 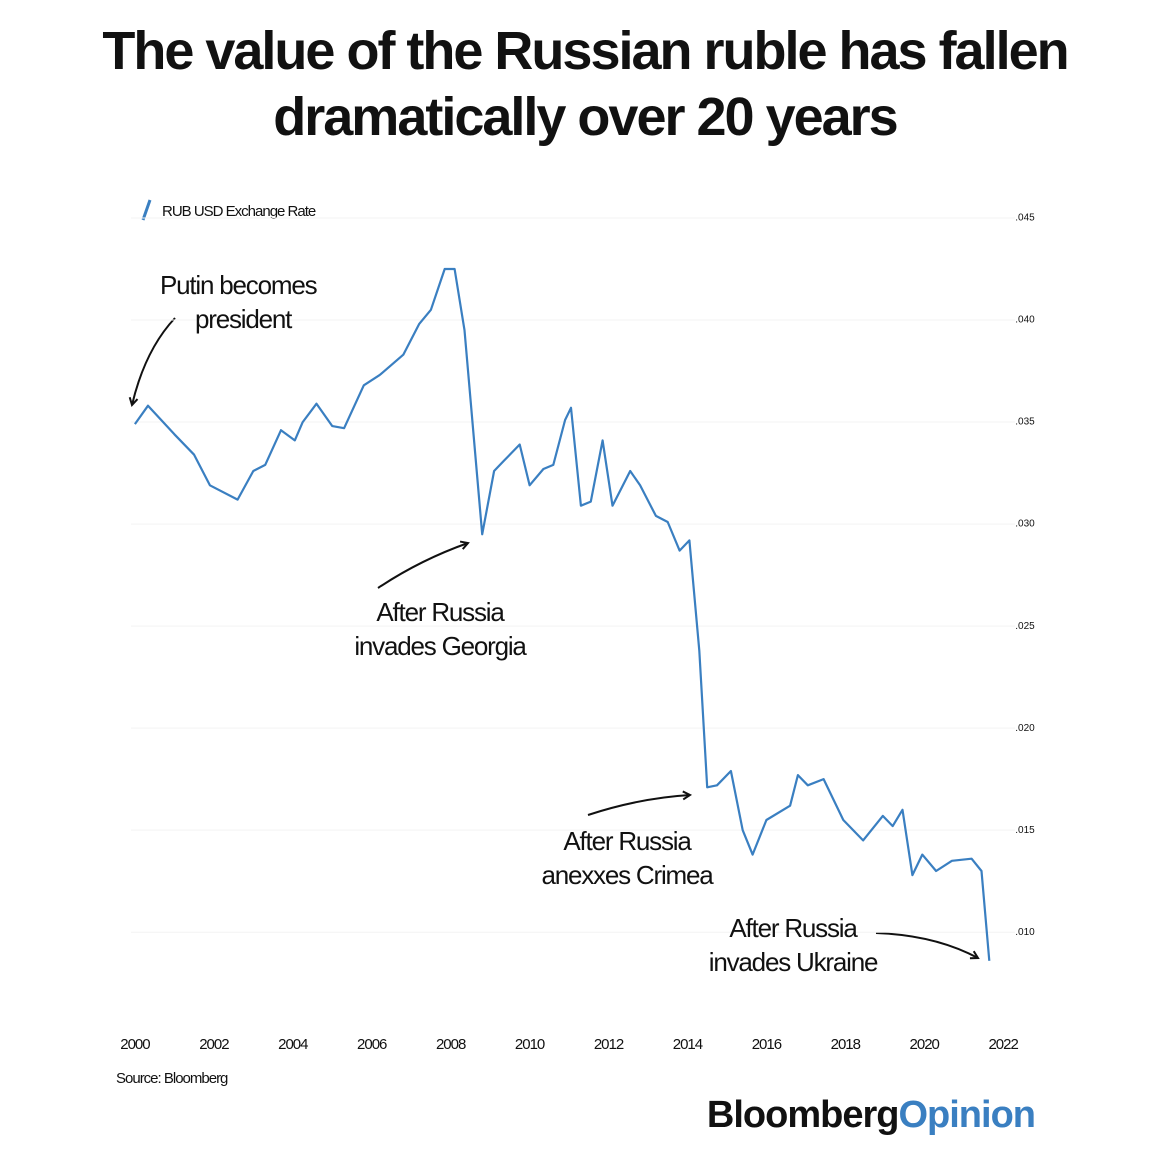 I want to click on x-tick-label: 2010, so click(x=530, y=1044).